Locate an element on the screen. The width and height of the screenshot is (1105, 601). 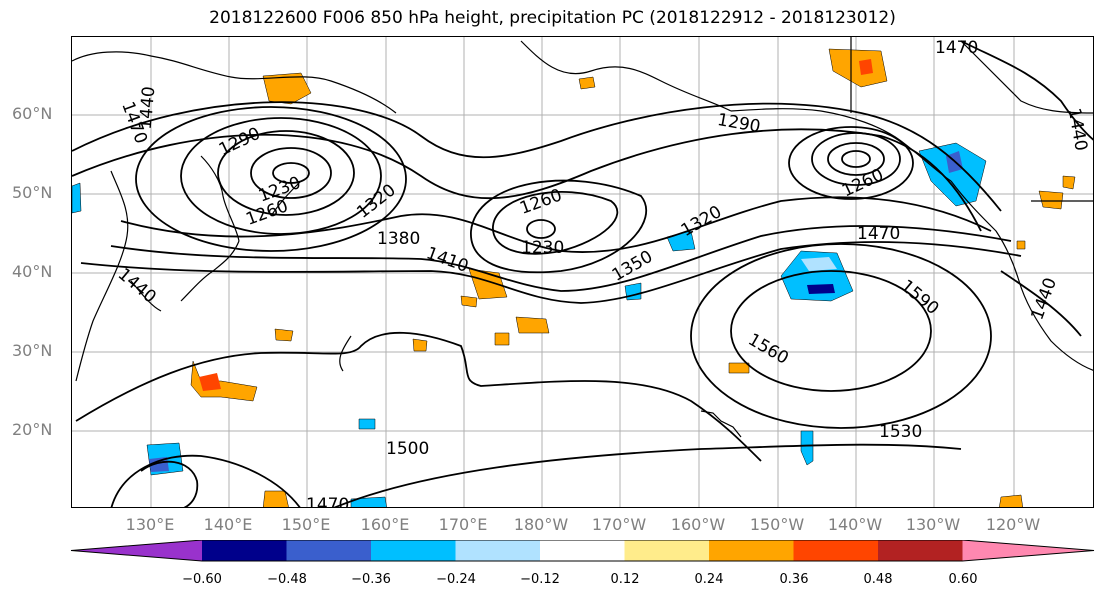
lon-label-130w: 130°W is located at coordinates (933, 524).